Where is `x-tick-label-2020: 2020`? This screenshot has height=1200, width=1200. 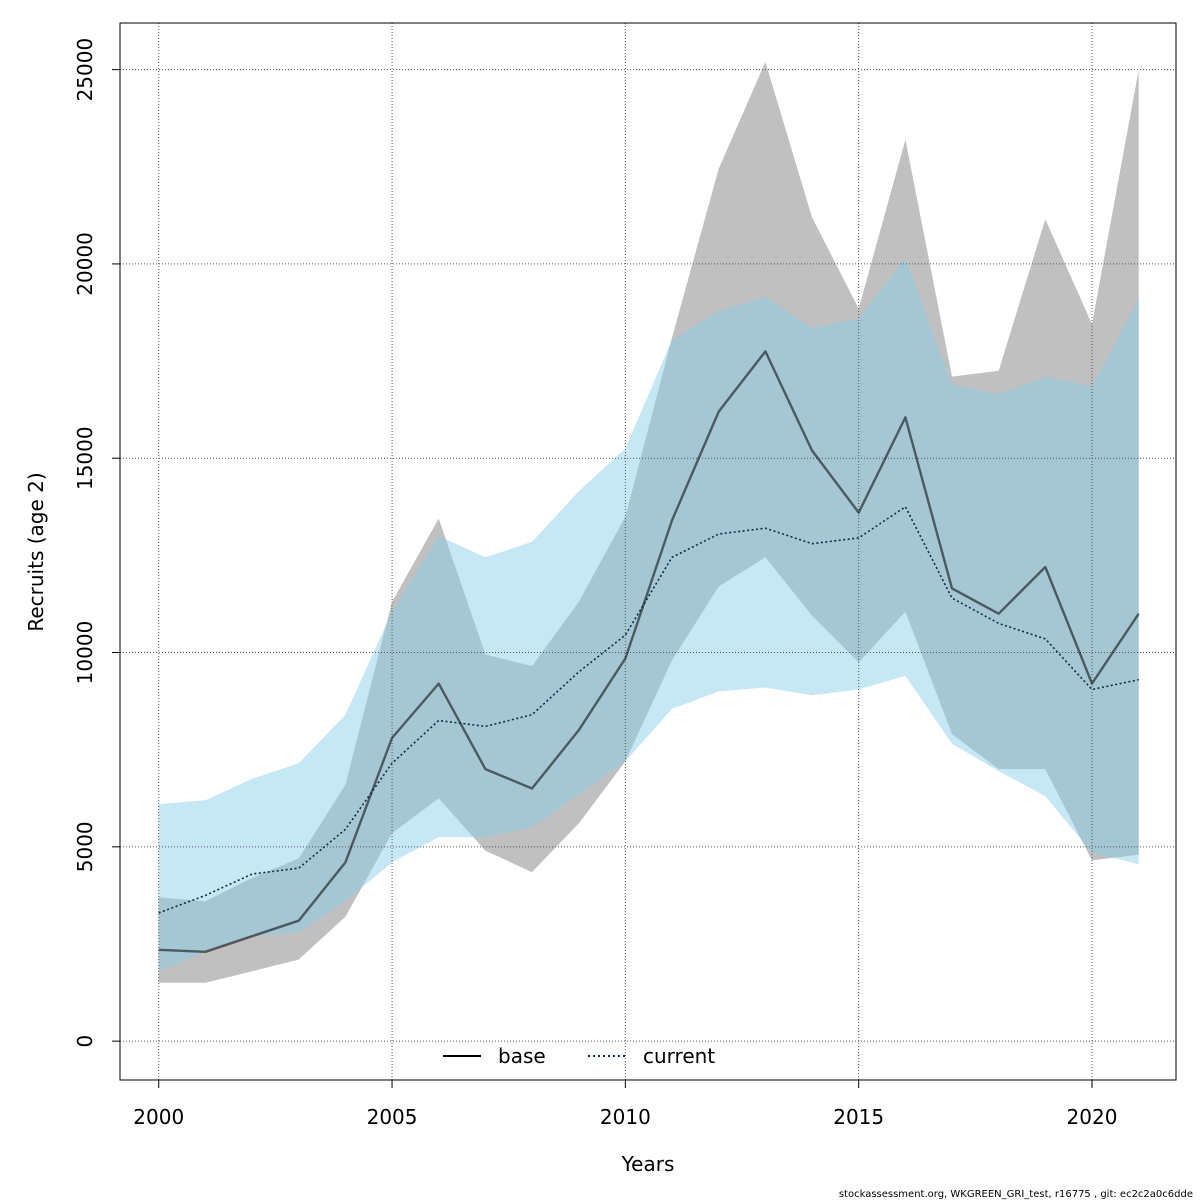
x-tick-label-2020: 2020 is located at coordinates (1092, 1117).